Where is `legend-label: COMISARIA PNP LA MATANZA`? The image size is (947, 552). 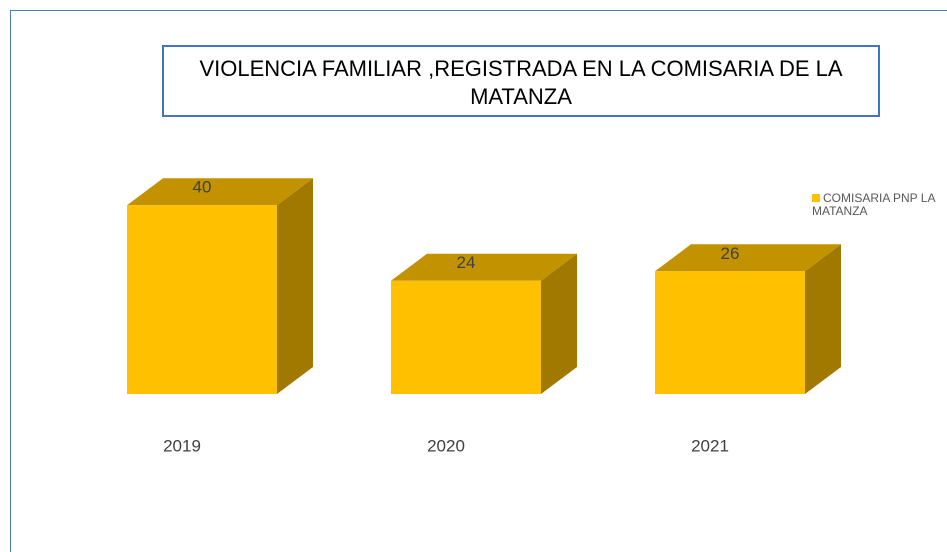
legend-label: COMISARIA PNP LA MATANZA is located at coordinates (873, 204).